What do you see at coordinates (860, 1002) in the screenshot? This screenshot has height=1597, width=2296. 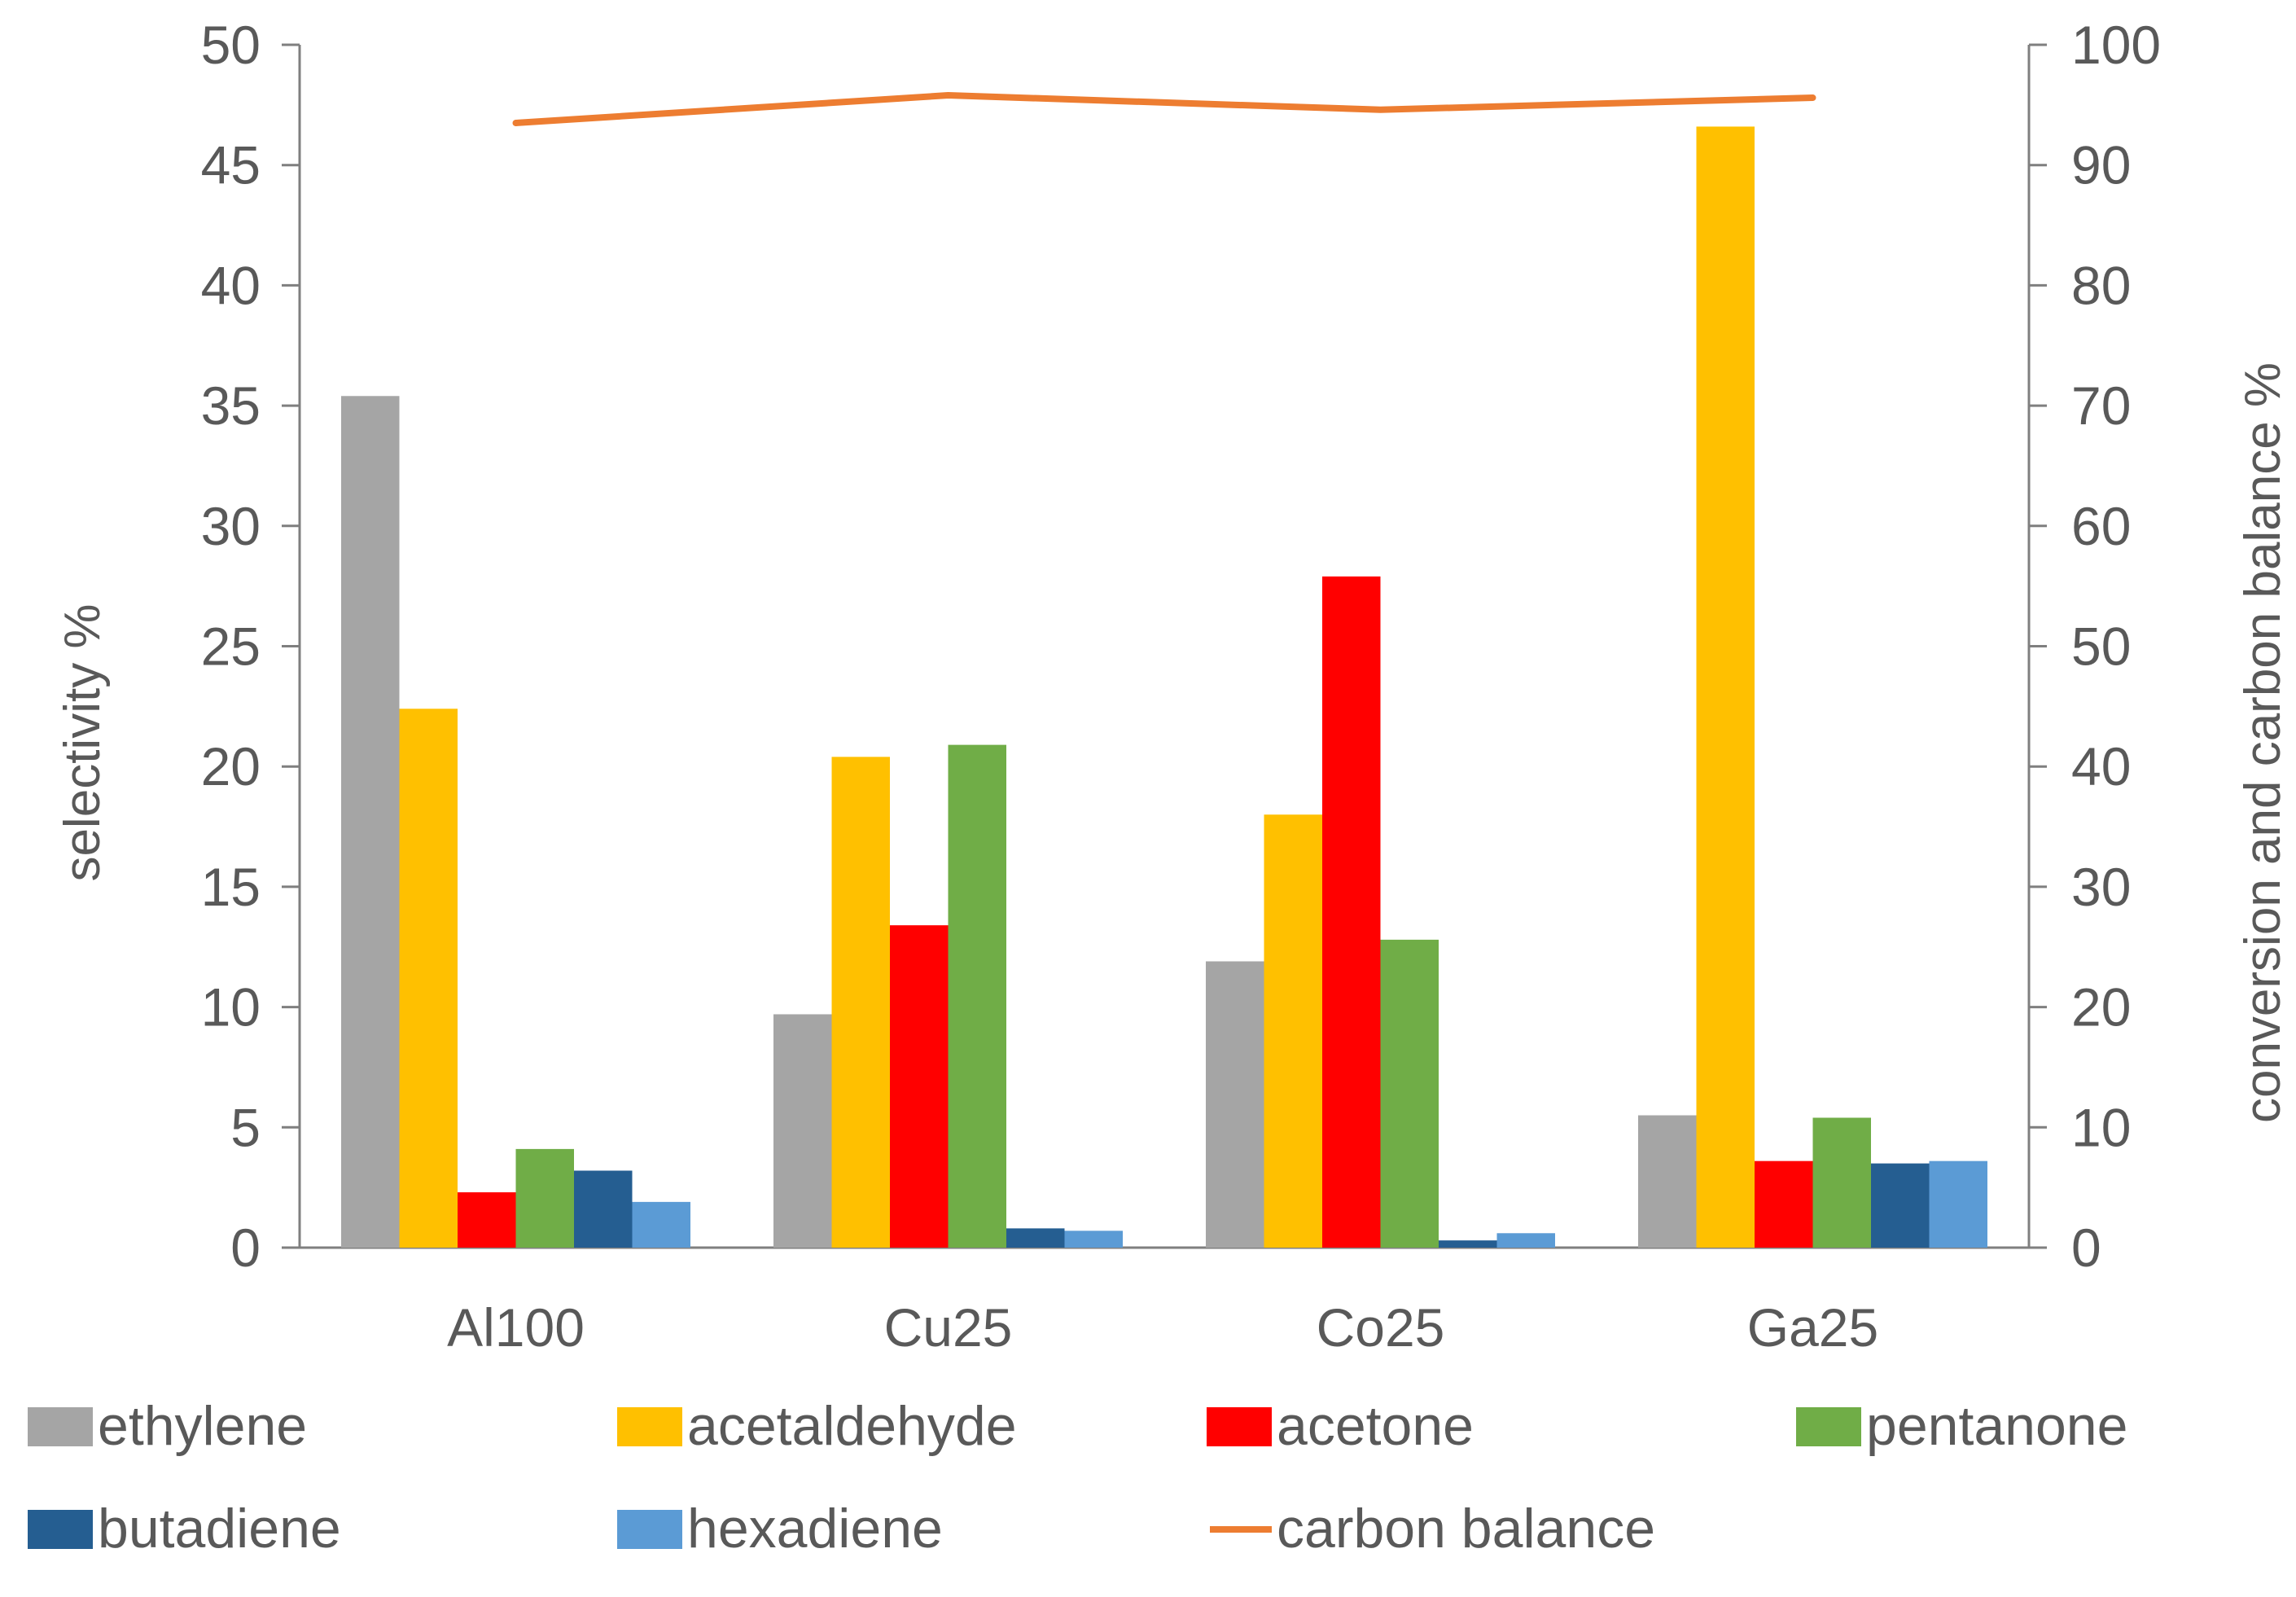 I see `bar-acetaldehyde-Cu25` at bounding box center [860, 1002].